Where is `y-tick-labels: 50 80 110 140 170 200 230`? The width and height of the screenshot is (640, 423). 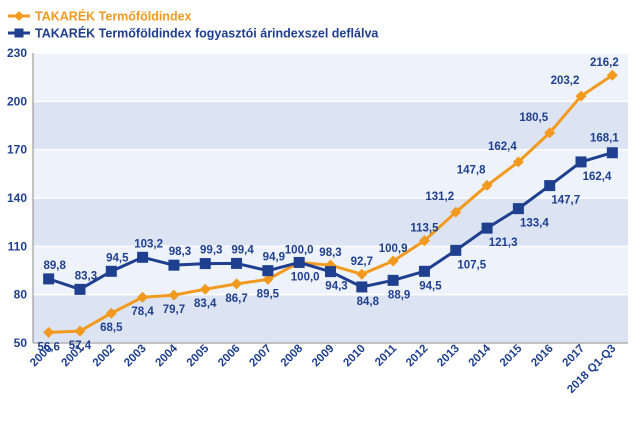
y-tick-labels: 50 80 110 140 170 200 230 is located at coordinates (17, 198).